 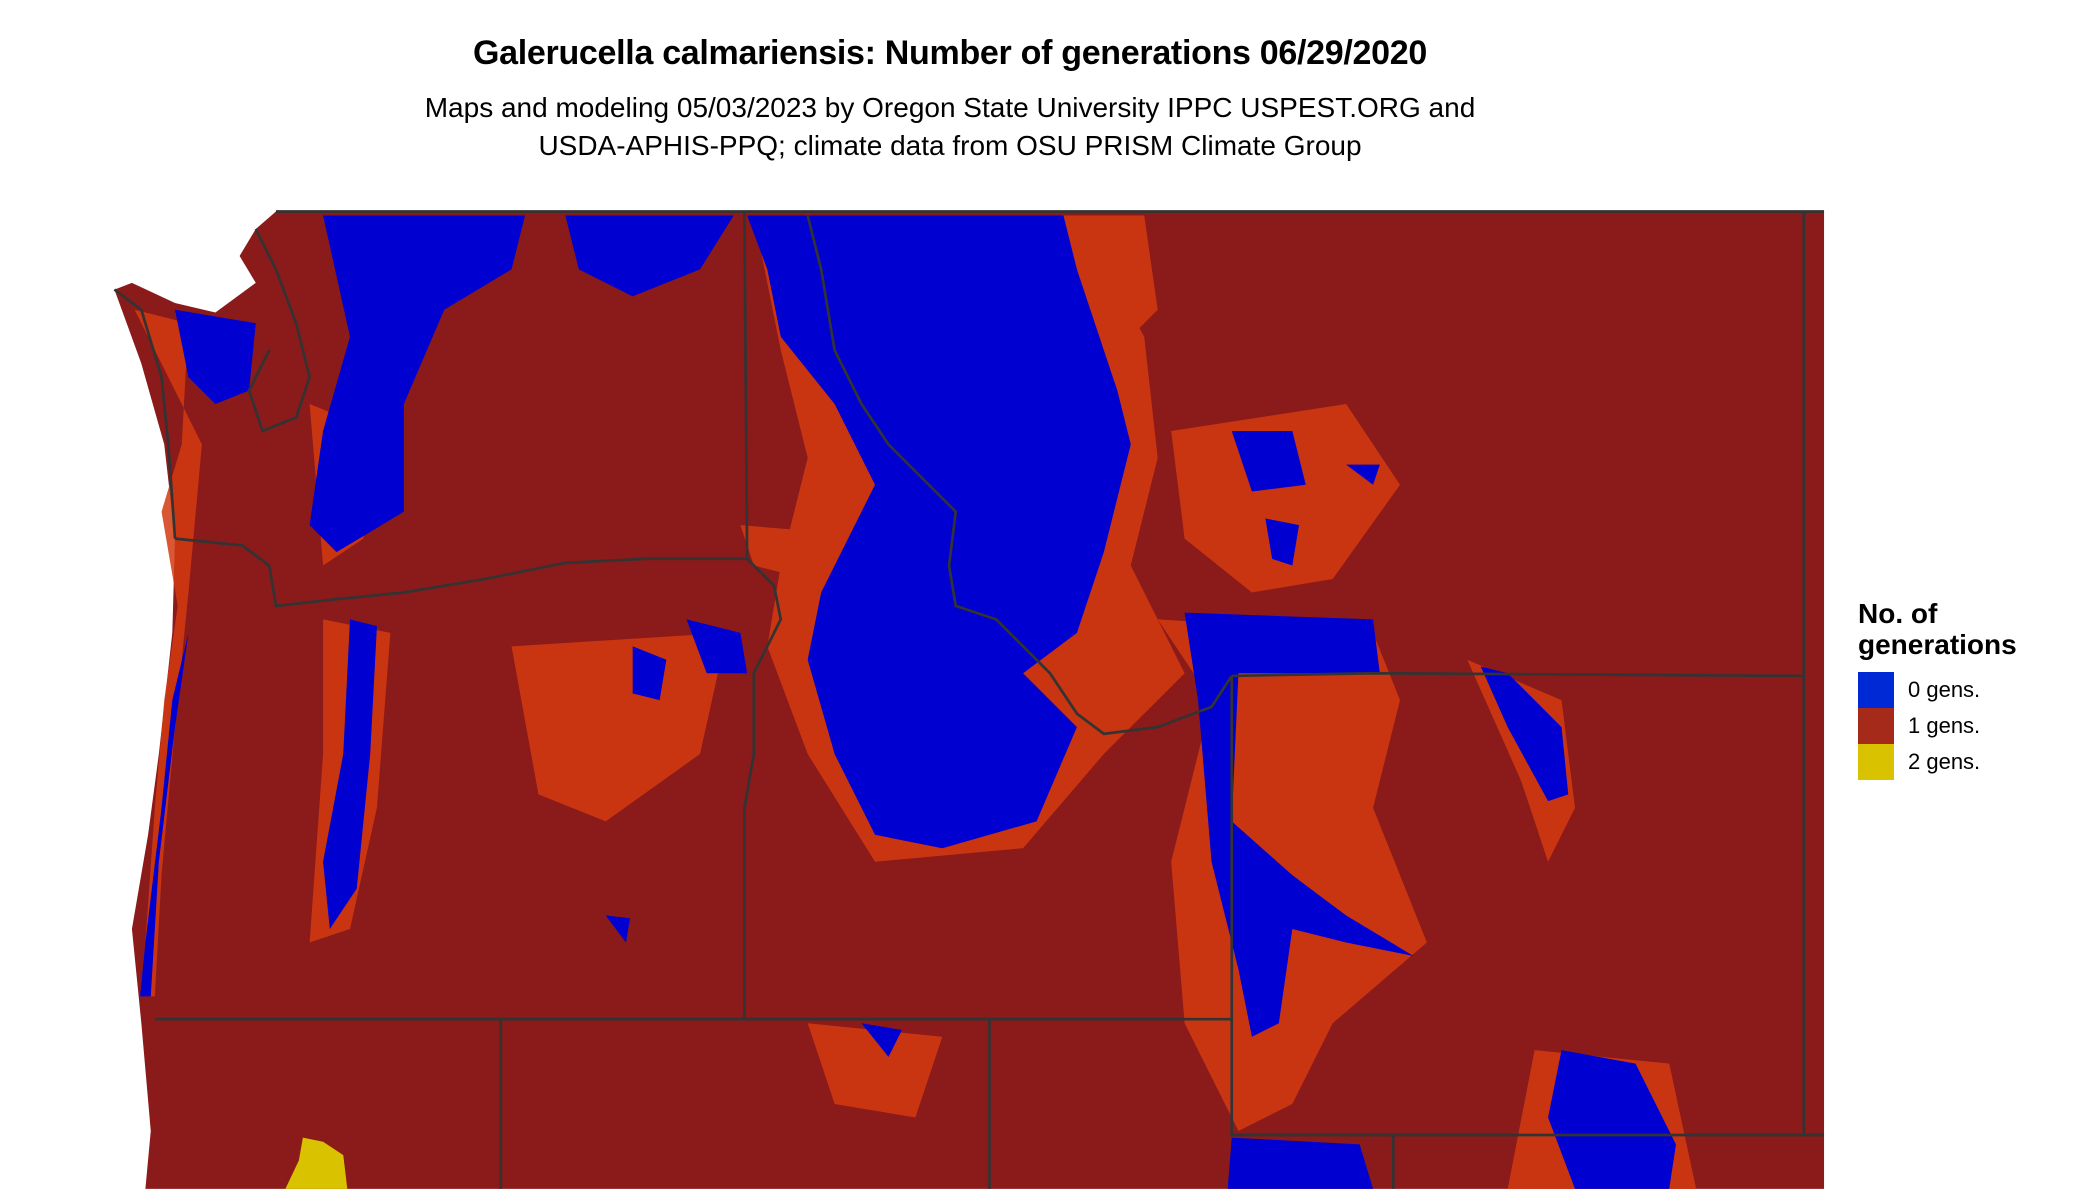 What do you see at coordinates (1898, 613) in the screenshot?
I see `legend-title-line-1: No. of` at bounding box center [1898, 613].